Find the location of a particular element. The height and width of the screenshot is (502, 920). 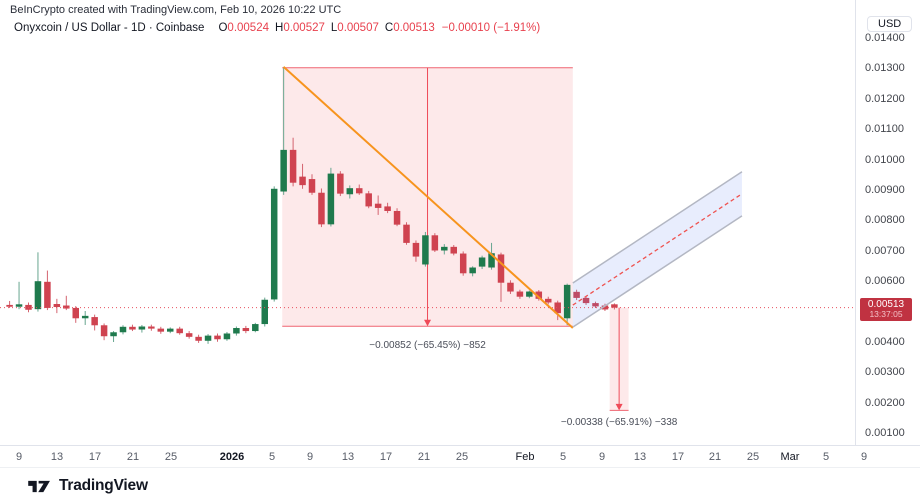

time-tick: Feb is located at coordinates (525, 457).